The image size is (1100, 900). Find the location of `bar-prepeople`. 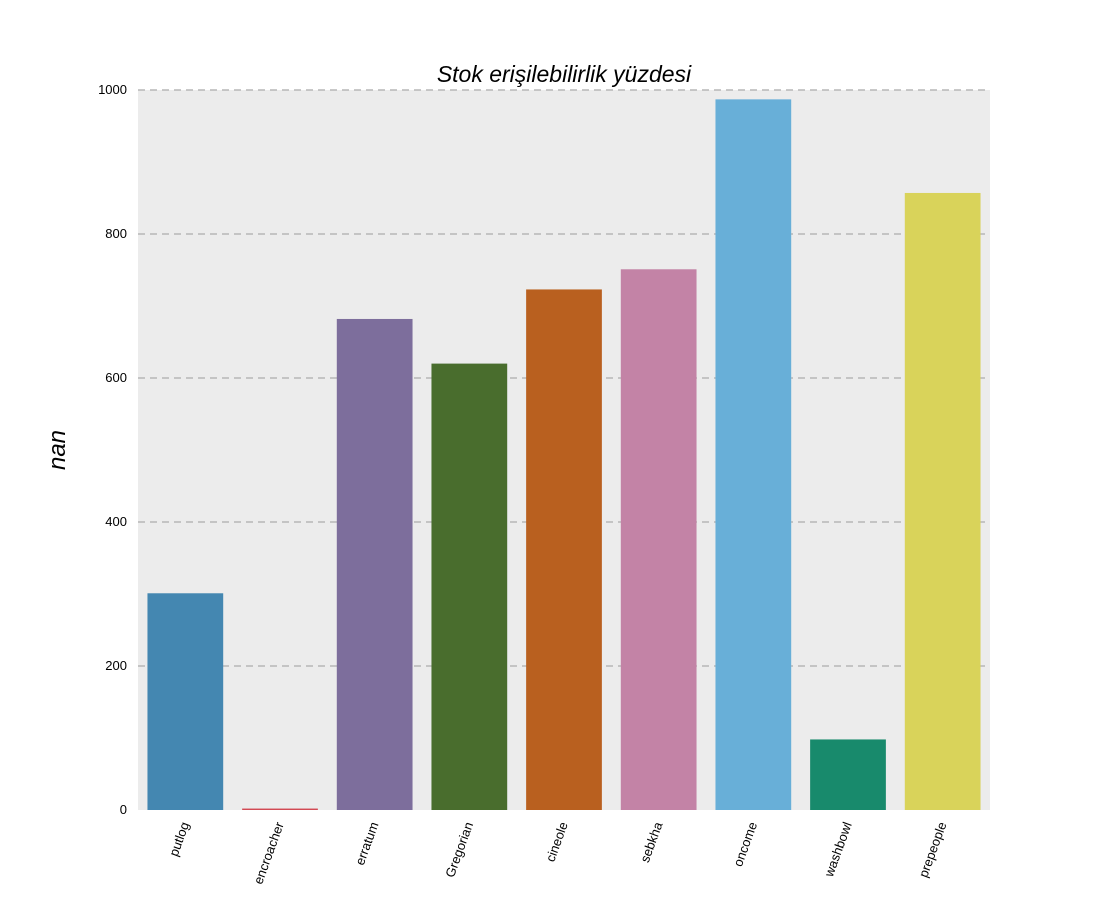

bar-prepeople is located at coordinates (942, 501).